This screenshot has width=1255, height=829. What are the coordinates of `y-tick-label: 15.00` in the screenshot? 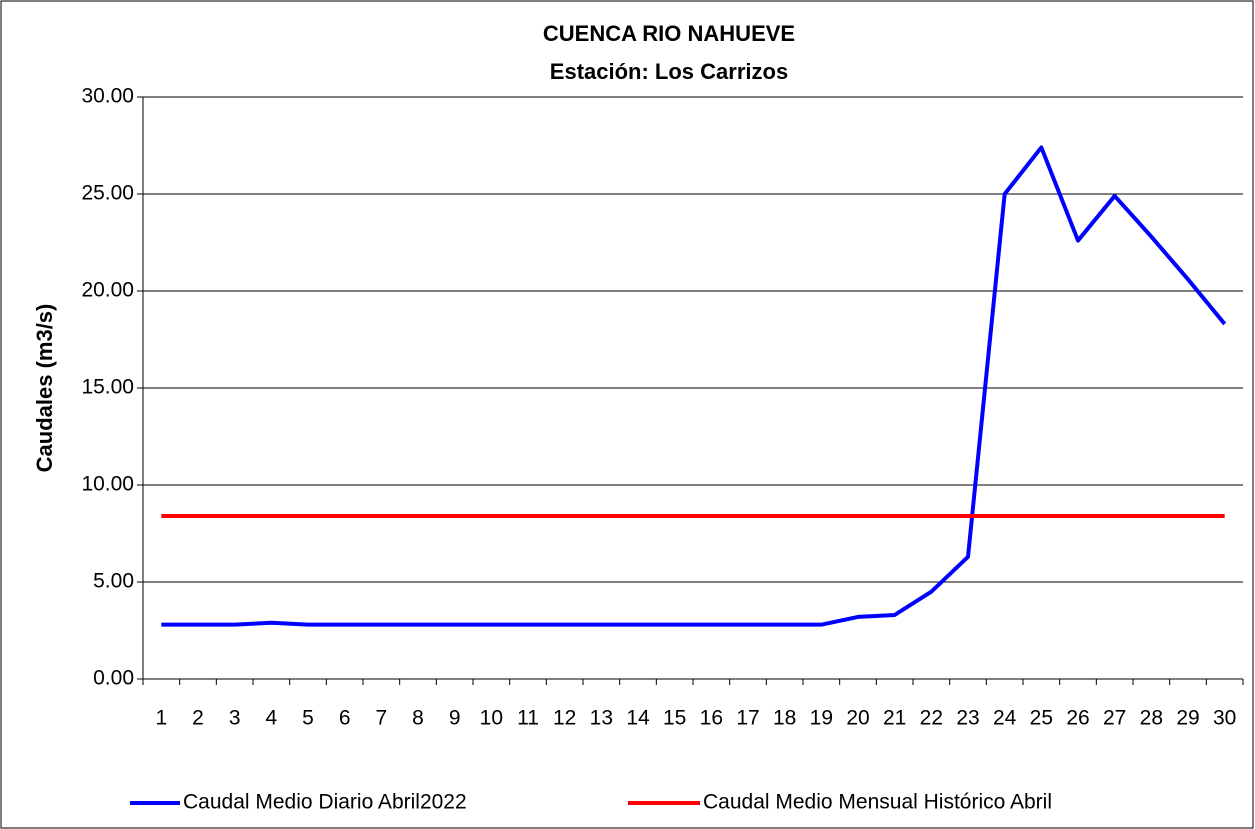 It's located at (107, 387).